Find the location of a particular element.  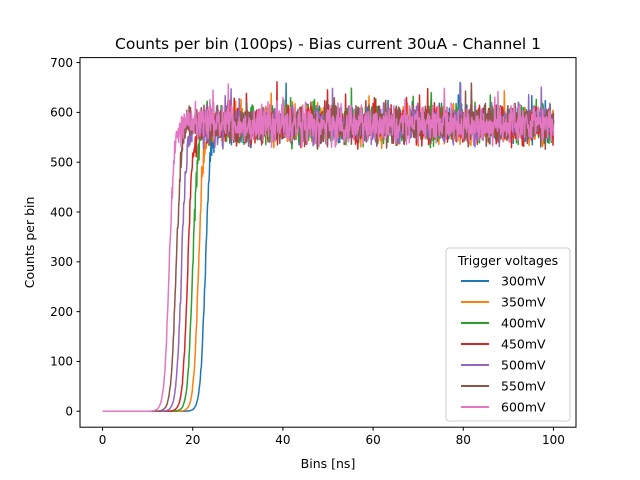

x-axis-ticks: 0 20 40 60 80 100 is located at coordinates (332, 437).